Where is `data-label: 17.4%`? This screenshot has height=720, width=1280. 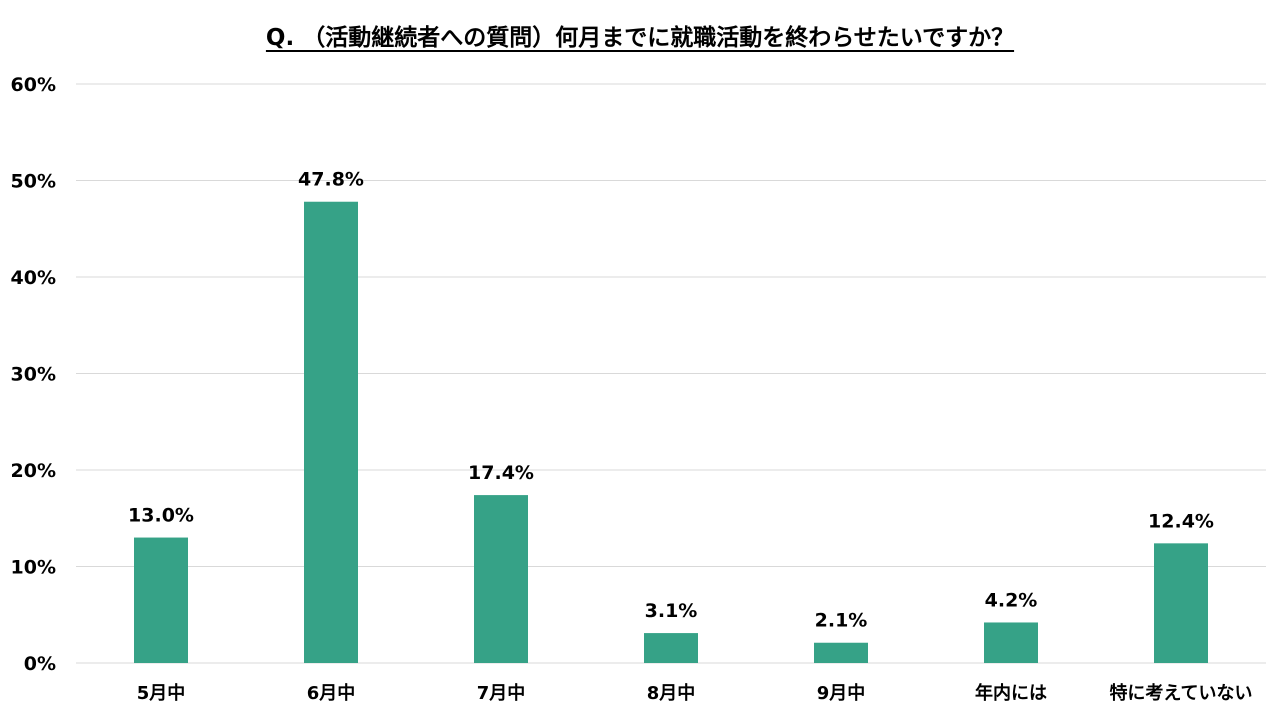
data-label: 17.4% is located at coordinates (501, 473).